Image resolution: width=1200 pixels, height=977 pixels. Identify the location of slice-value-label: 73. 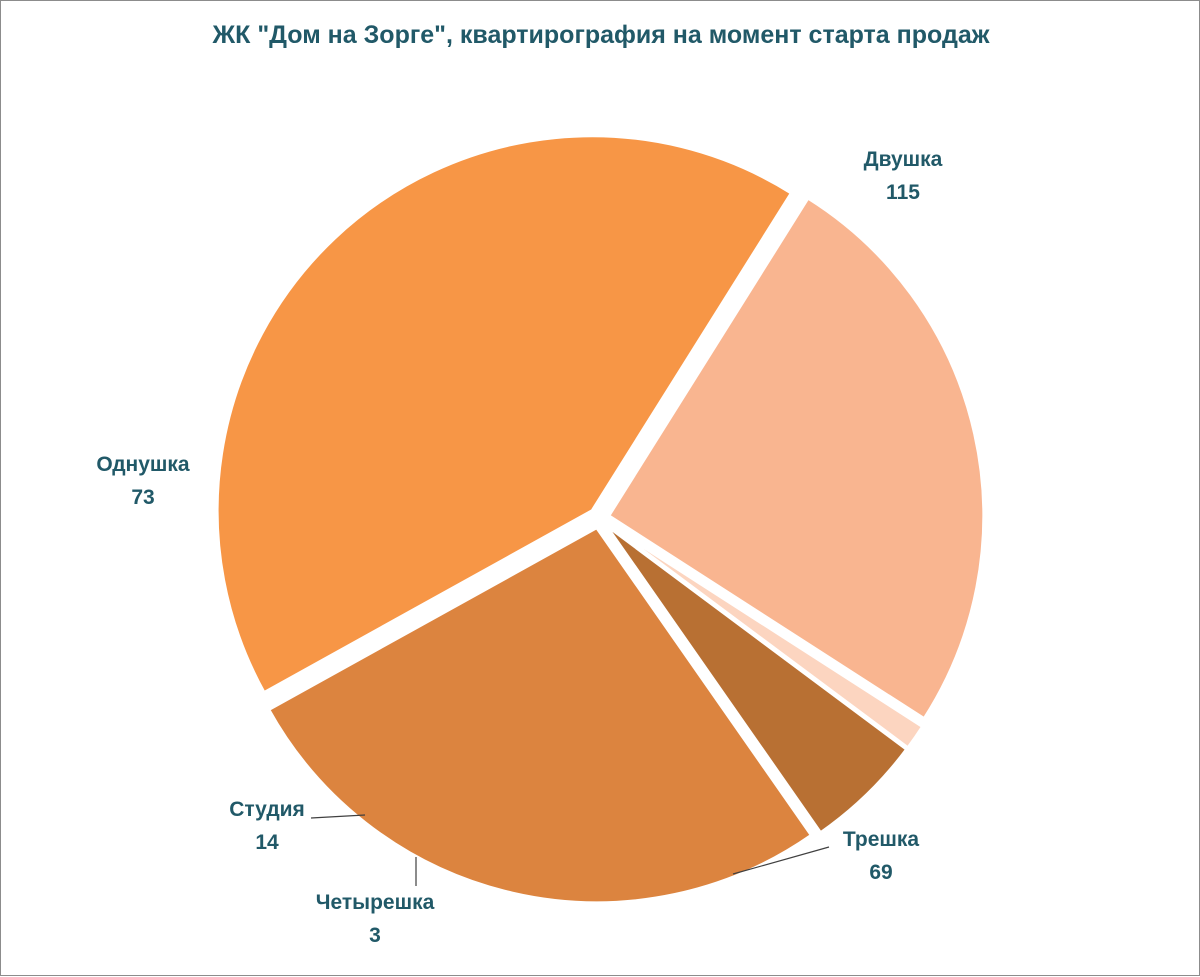
(142, 497).